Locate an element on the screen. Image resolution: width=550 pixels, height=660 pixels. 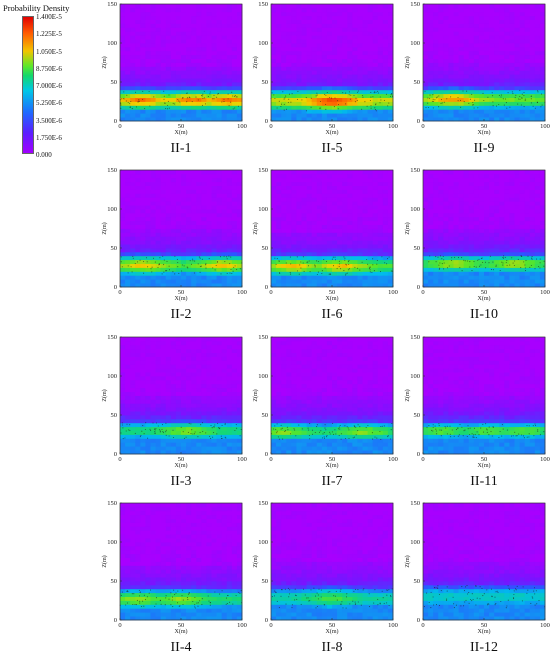
x-tick-label: 100 is located at coordinates (393, 126).